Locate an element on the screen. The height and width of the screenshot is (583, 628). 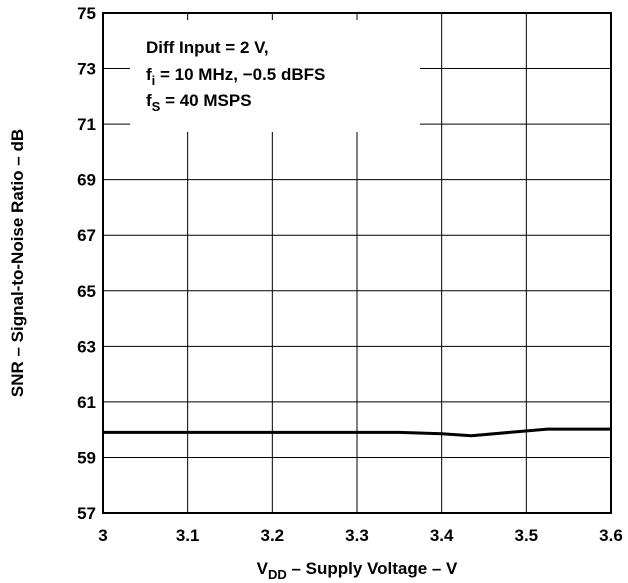
x-tick-label: 3.3 is located at coordinates (357, 535).